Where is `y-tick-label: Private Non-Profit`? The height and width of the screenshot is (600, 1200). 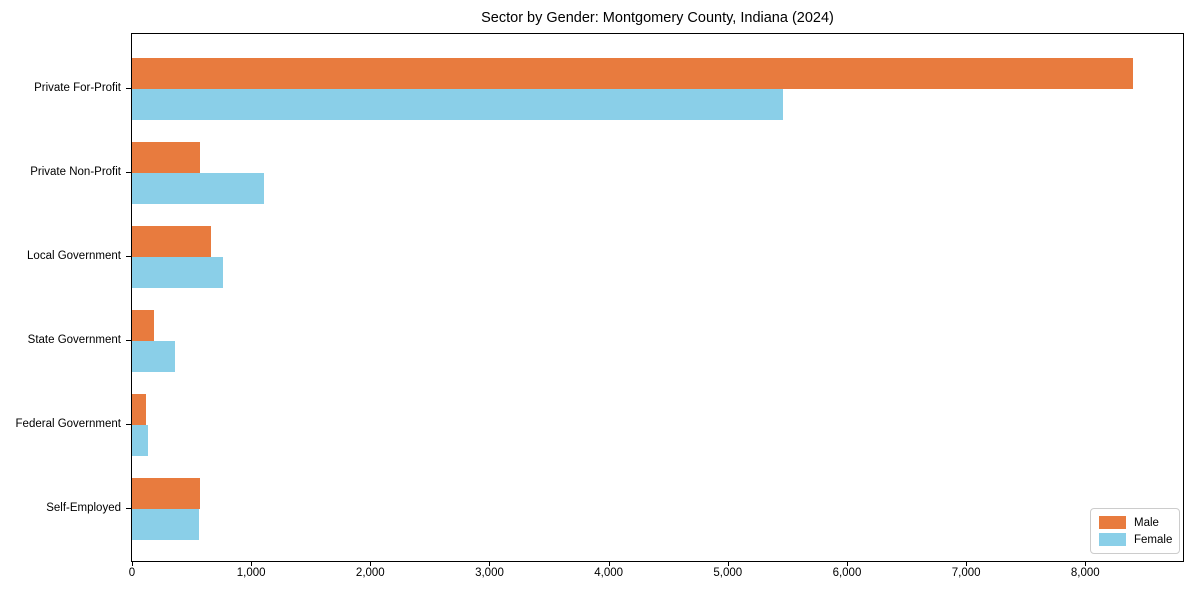 y-tick-label: Private Non-Profit is located at coordinates (75, 172).